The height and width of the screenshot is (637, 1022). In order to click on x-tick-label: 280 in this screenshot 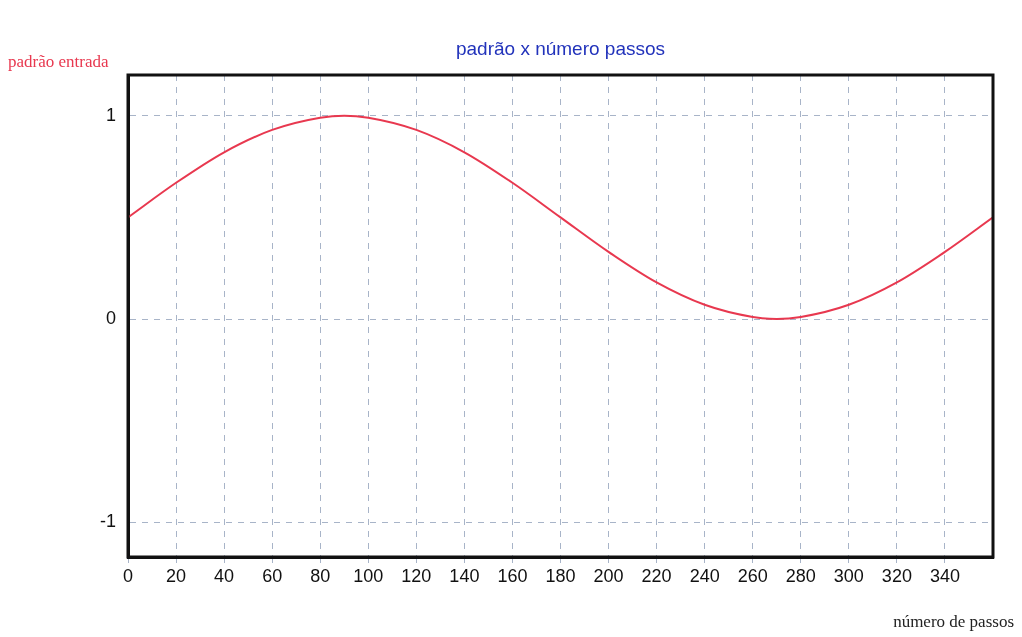, I will do `click(800, 575)`.